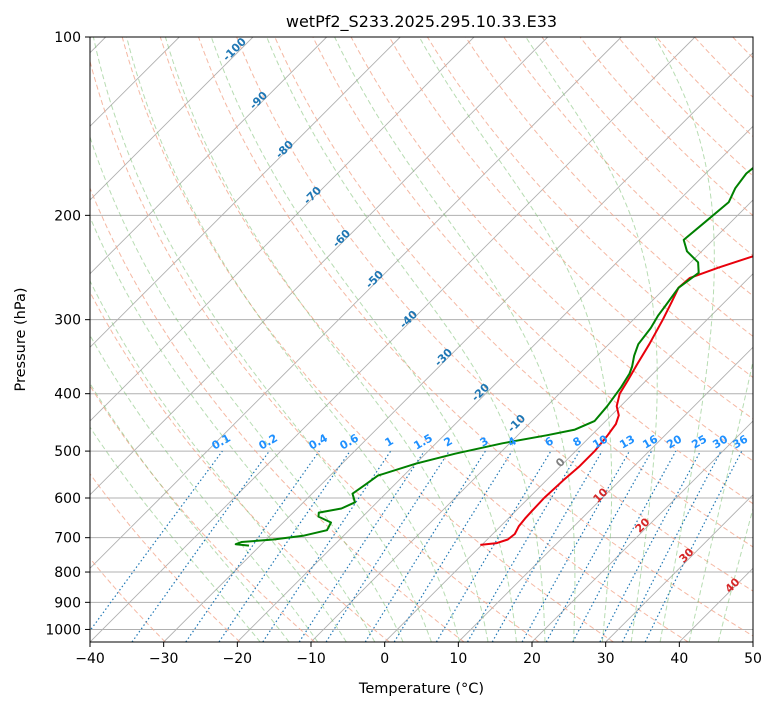 The image size is (775, 708). What do you see at coordinates (67, 395) in the screenshot?
I see `y-tick-label: 400` at bounding box center [67, 395].